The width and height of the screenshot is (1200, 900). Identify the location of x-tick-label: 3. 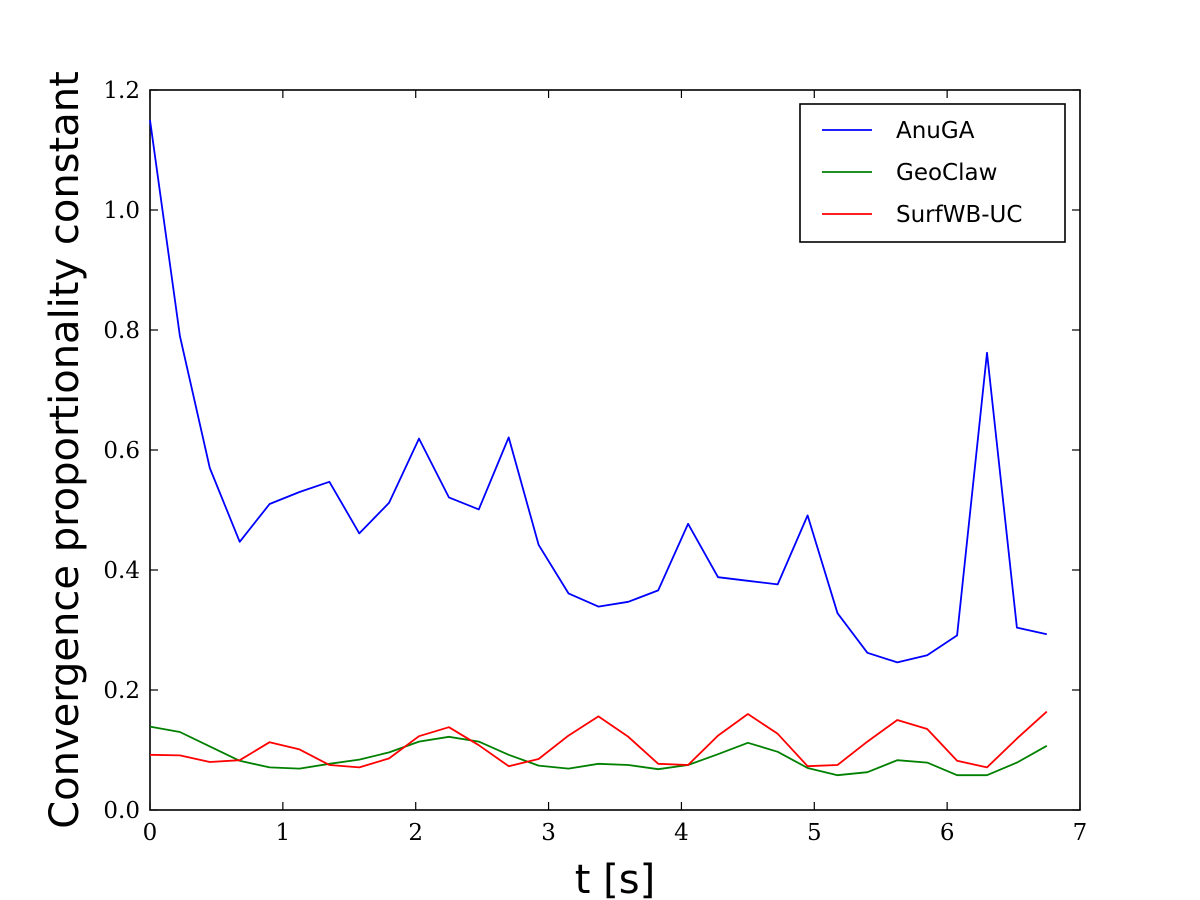
(548, 833).